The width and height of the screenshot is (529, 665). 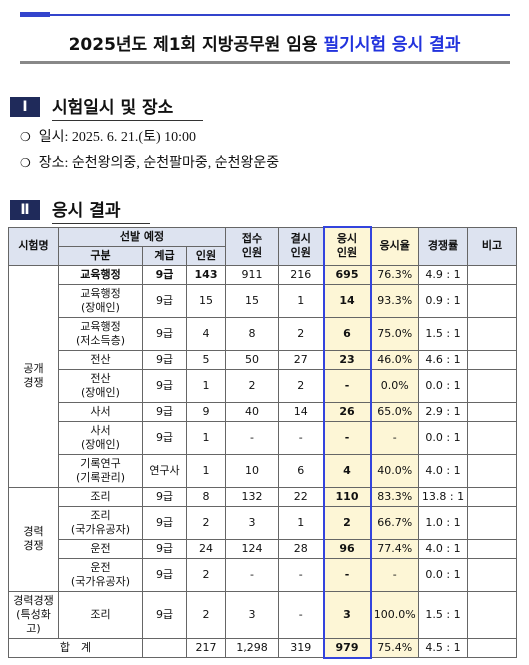 What do you see at coordinates (117, 137) in the screenshot?
I see `item-text: 일시: 2025. 6. 21.(토) 10:00` at bounding box center [117, 137].